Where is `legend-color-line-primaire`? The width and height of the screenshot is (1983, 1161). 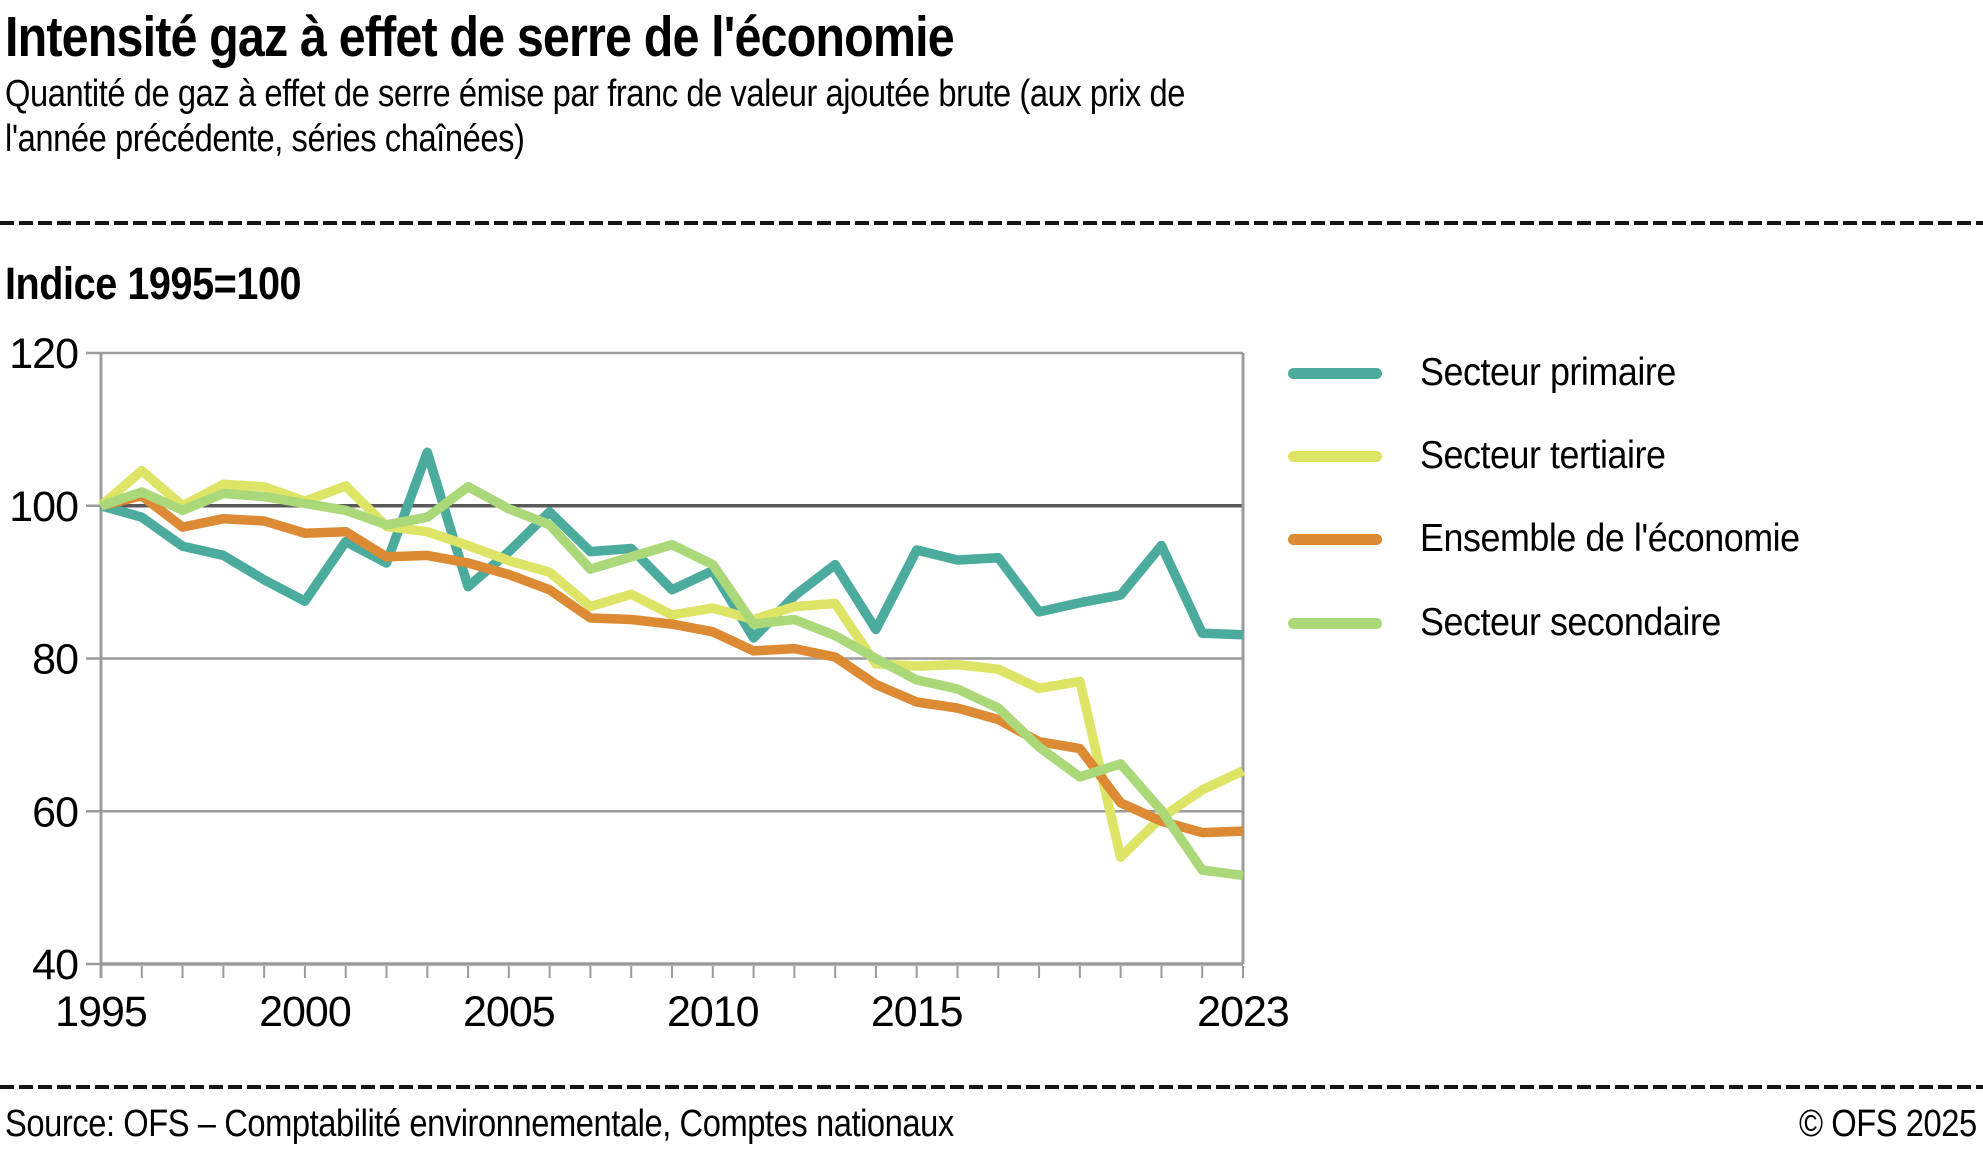
legend-color-line-primaire is located at coordinates (1335, 373).